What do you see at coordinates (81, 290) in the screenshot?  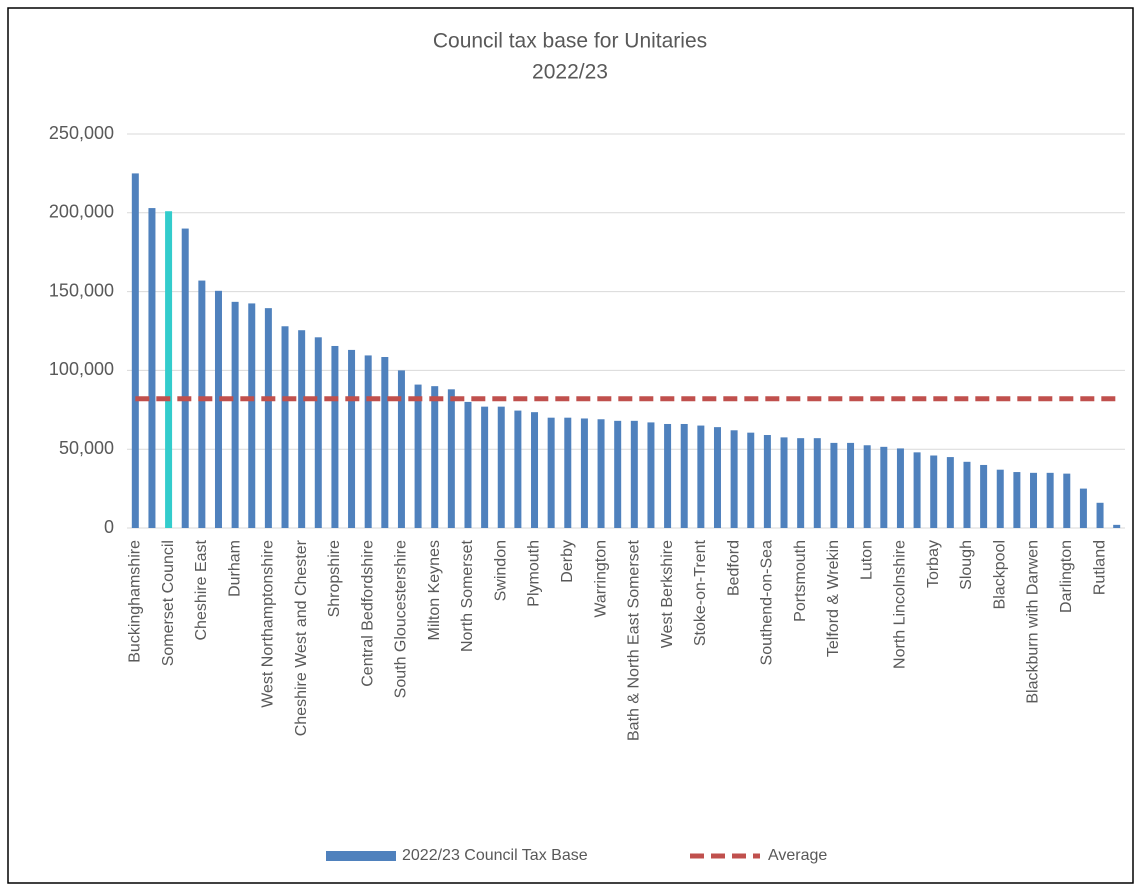 I see `y-tick-label: 150,000` at bounding box center [81, 290].